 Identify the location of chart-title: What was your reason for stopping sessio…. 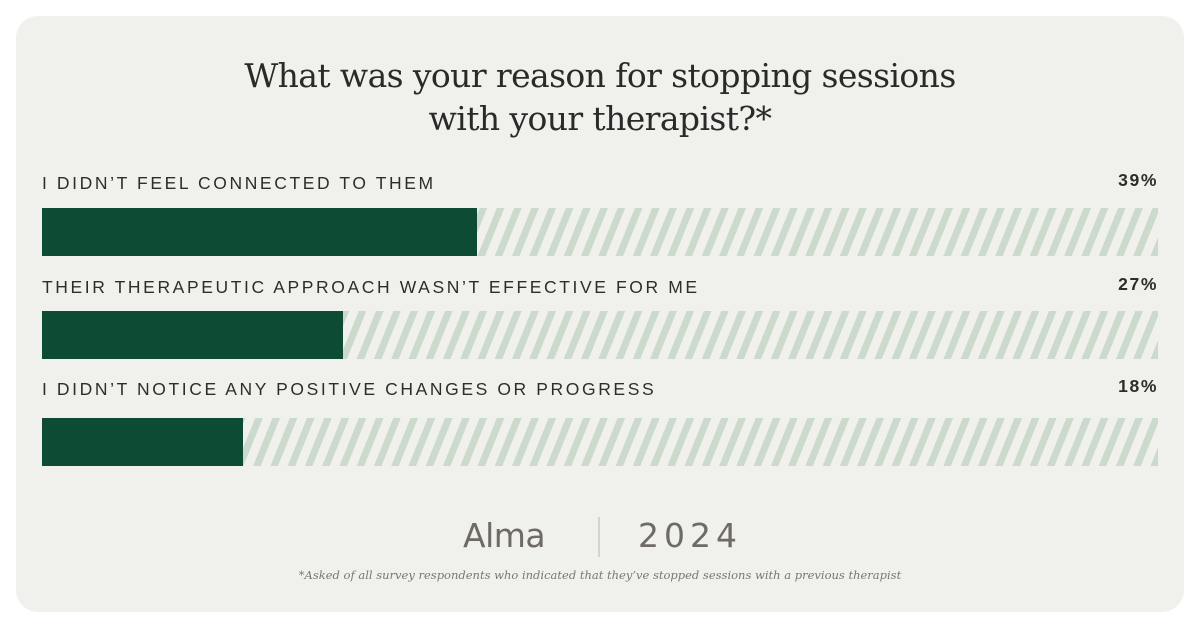
(600, 97).